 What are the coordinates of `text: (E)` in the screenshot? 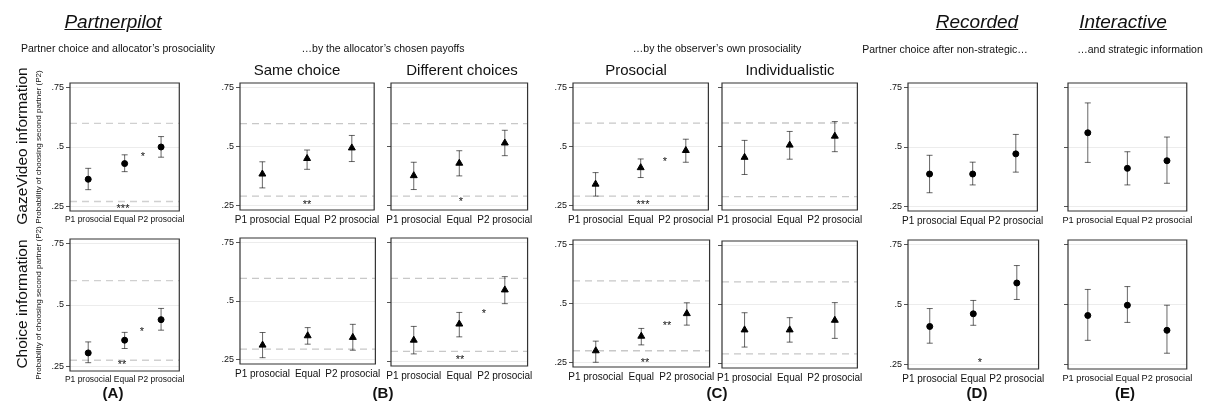 It's located at (1125, 392).